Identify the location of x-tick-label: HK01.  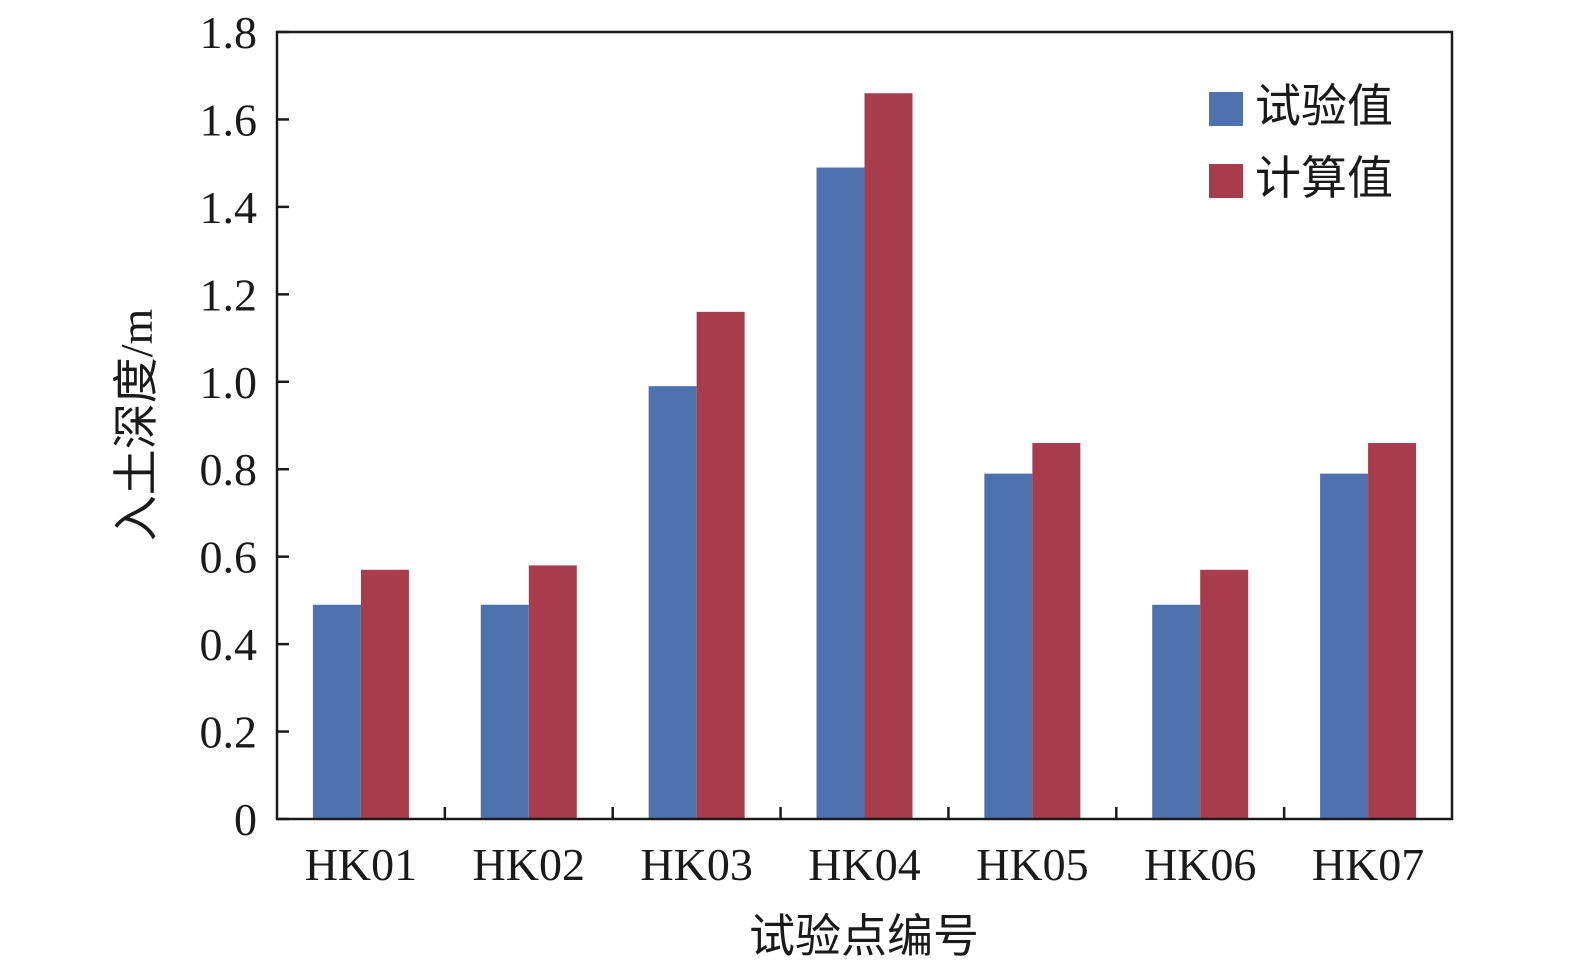
(361, 864).